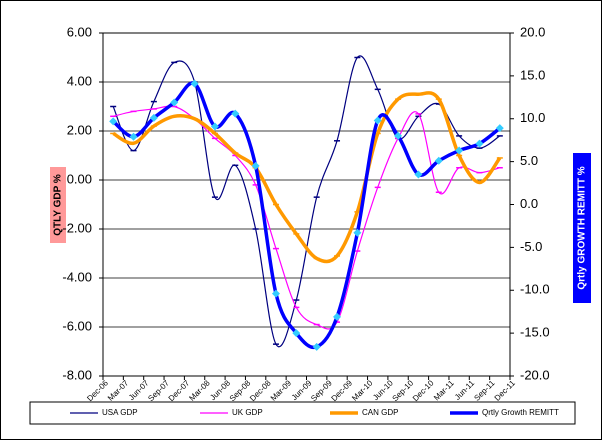  Describe the element at coordinates (302, 413) in the screenshot. I see `legend-box` at that location.